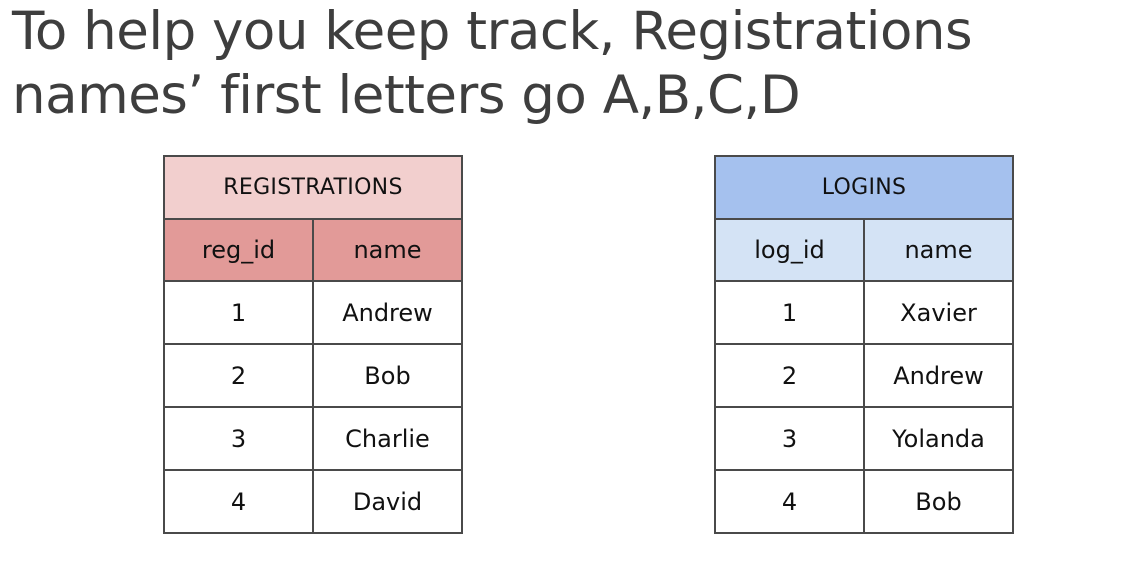 Image resolution: width=1125 pixels, height=575 pixels. Describe the element at coordinates (789, 250) in the screenshot. I see `column-header-log-id: log_id` at that location.